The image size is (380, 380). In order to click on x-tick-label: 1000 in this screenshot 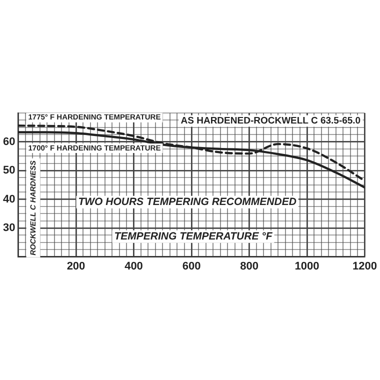, I will do `click(307, 266)`.